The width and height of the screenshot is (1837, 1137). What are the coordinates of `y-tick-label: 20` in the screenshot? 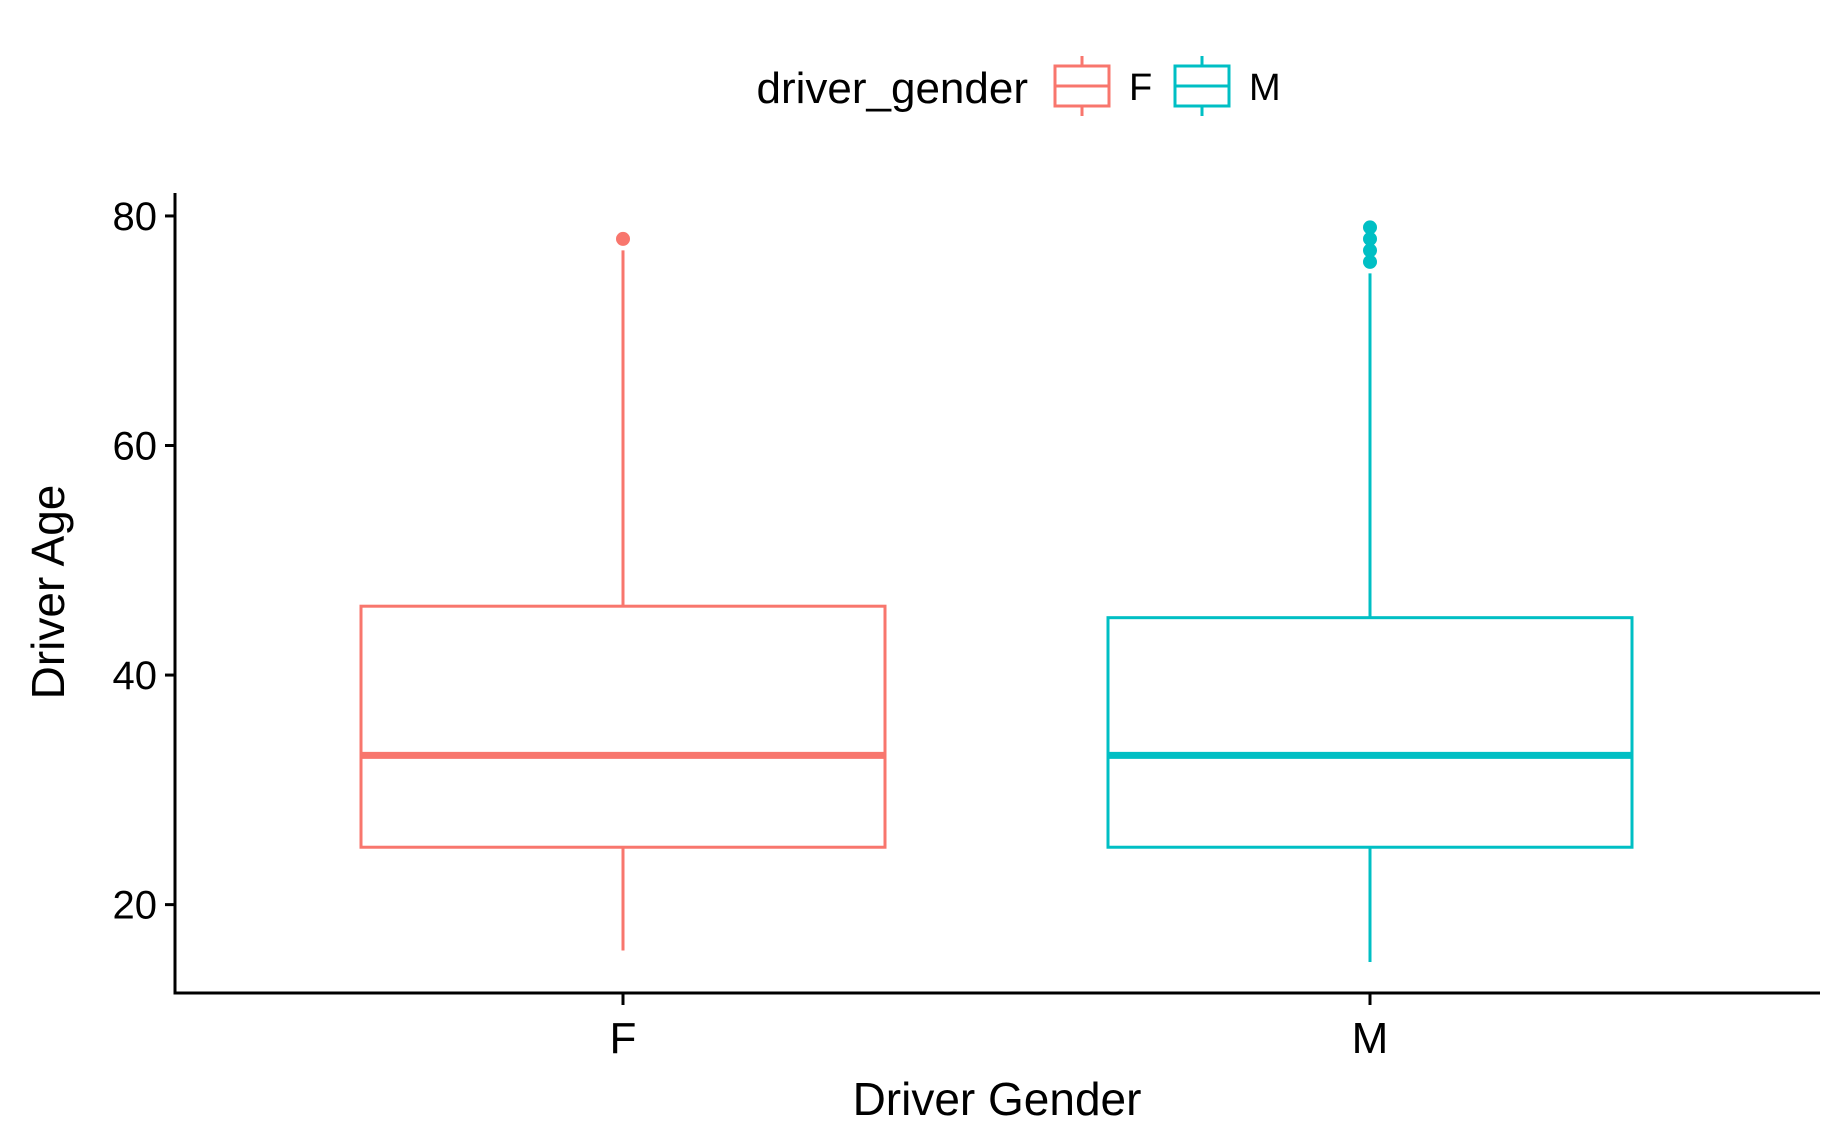 It's located at (135, 906).